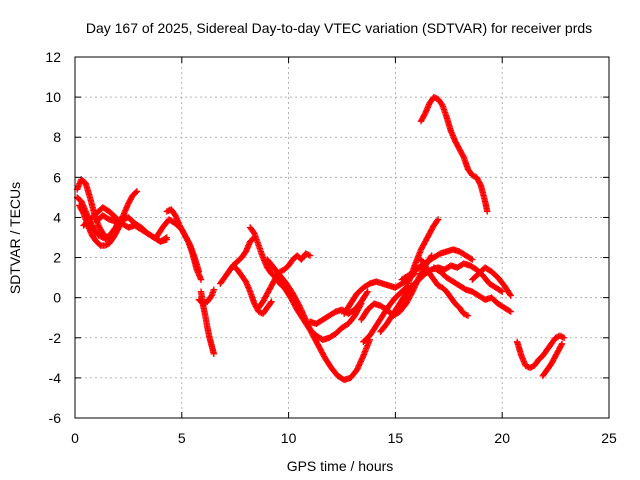 Image resolution: width=640 pixels, height=480 pixels. What do you see at coordinates (103, 225) in the screenshot?
I see `series-arc3` at bounding box center [103, 225].